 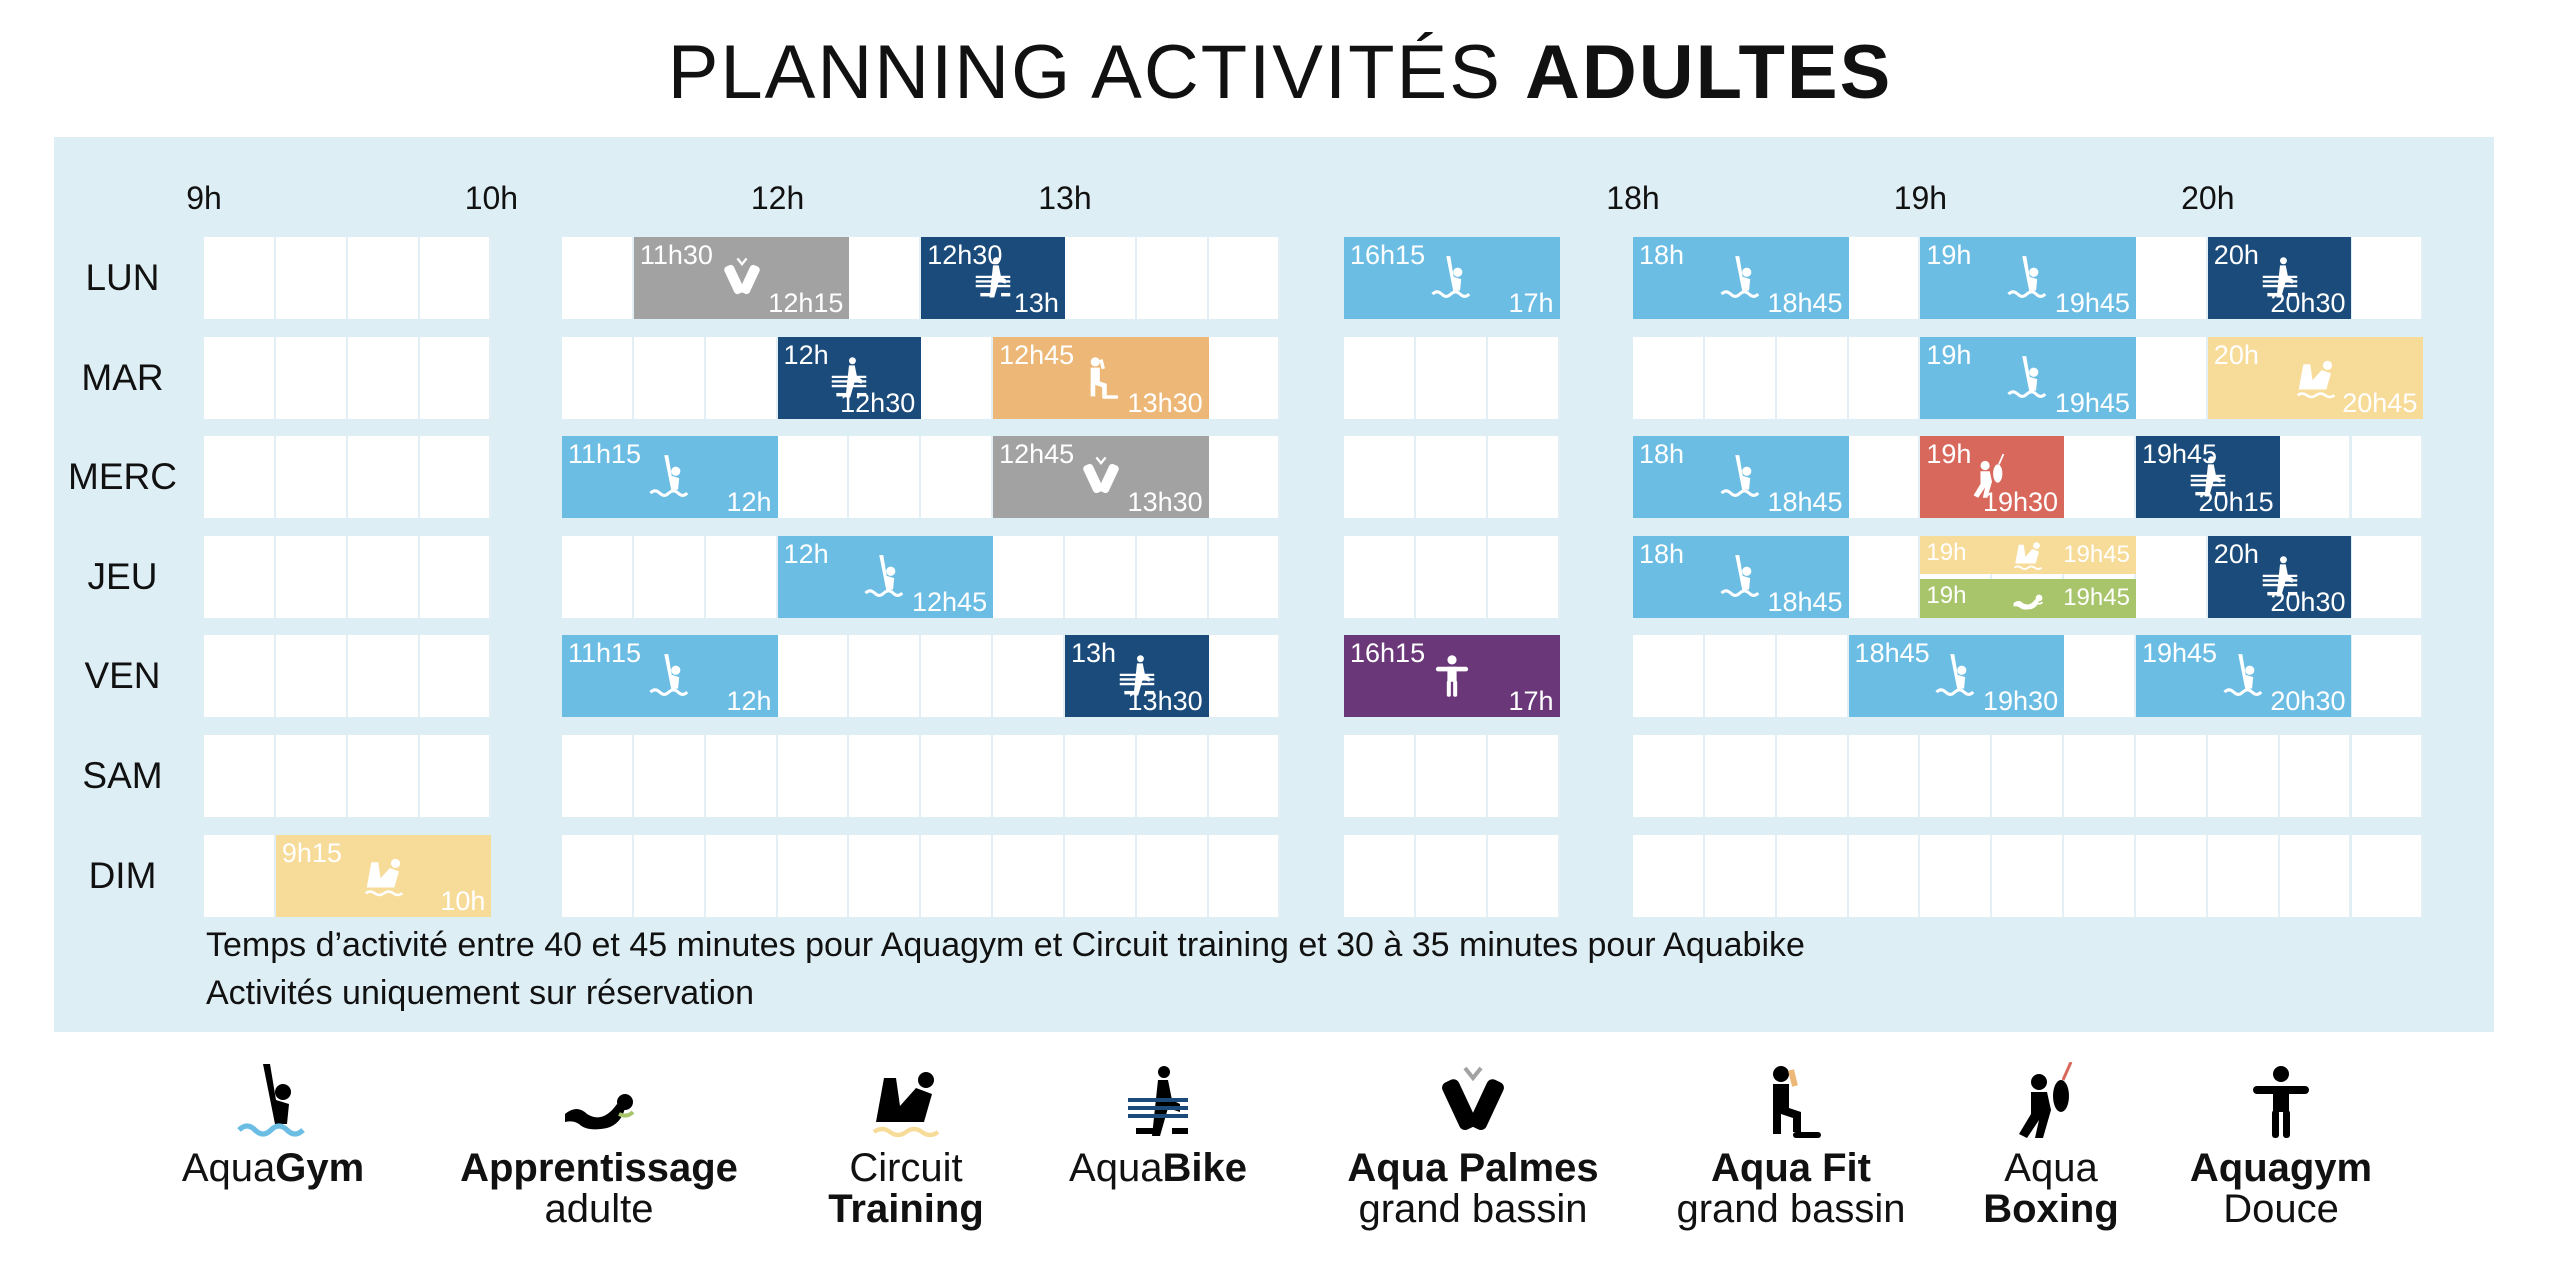 I want to click on session-aquagym: 16h15 17h, so click(x=1452, y=278).